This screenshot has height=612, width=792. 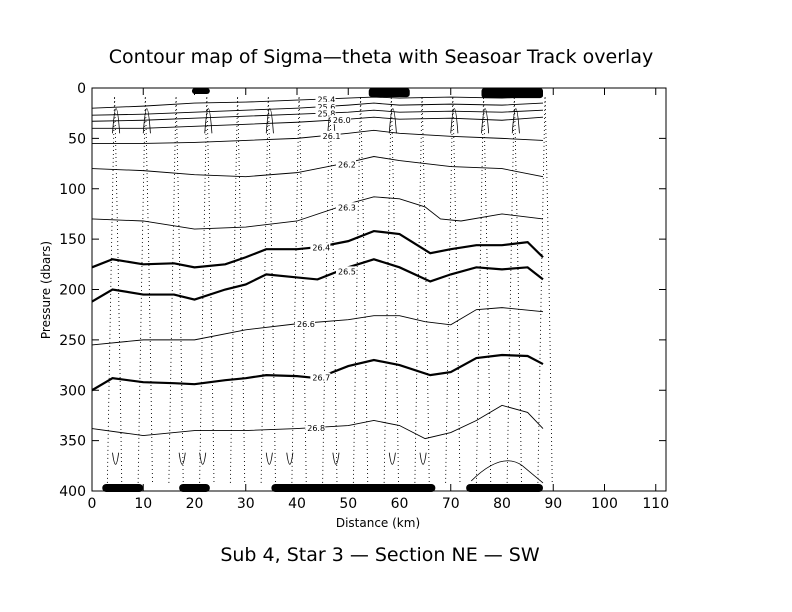 What do you see at coordinates (297, 504) in the screenshot?
I see `x-tick-label: 40` at bounding box center [297, 504].